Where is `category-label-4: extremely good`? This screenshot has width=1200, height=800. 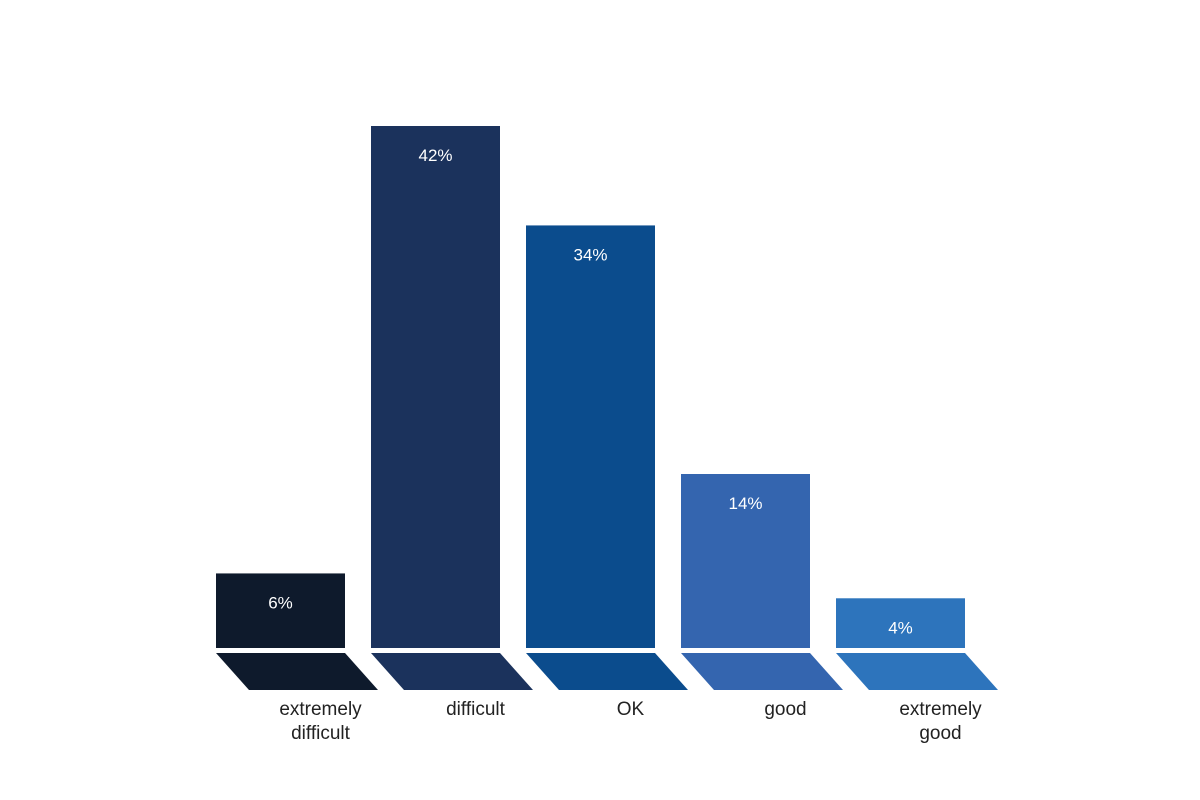
category-label-4: extremely good is located at coordinates (940, 721).